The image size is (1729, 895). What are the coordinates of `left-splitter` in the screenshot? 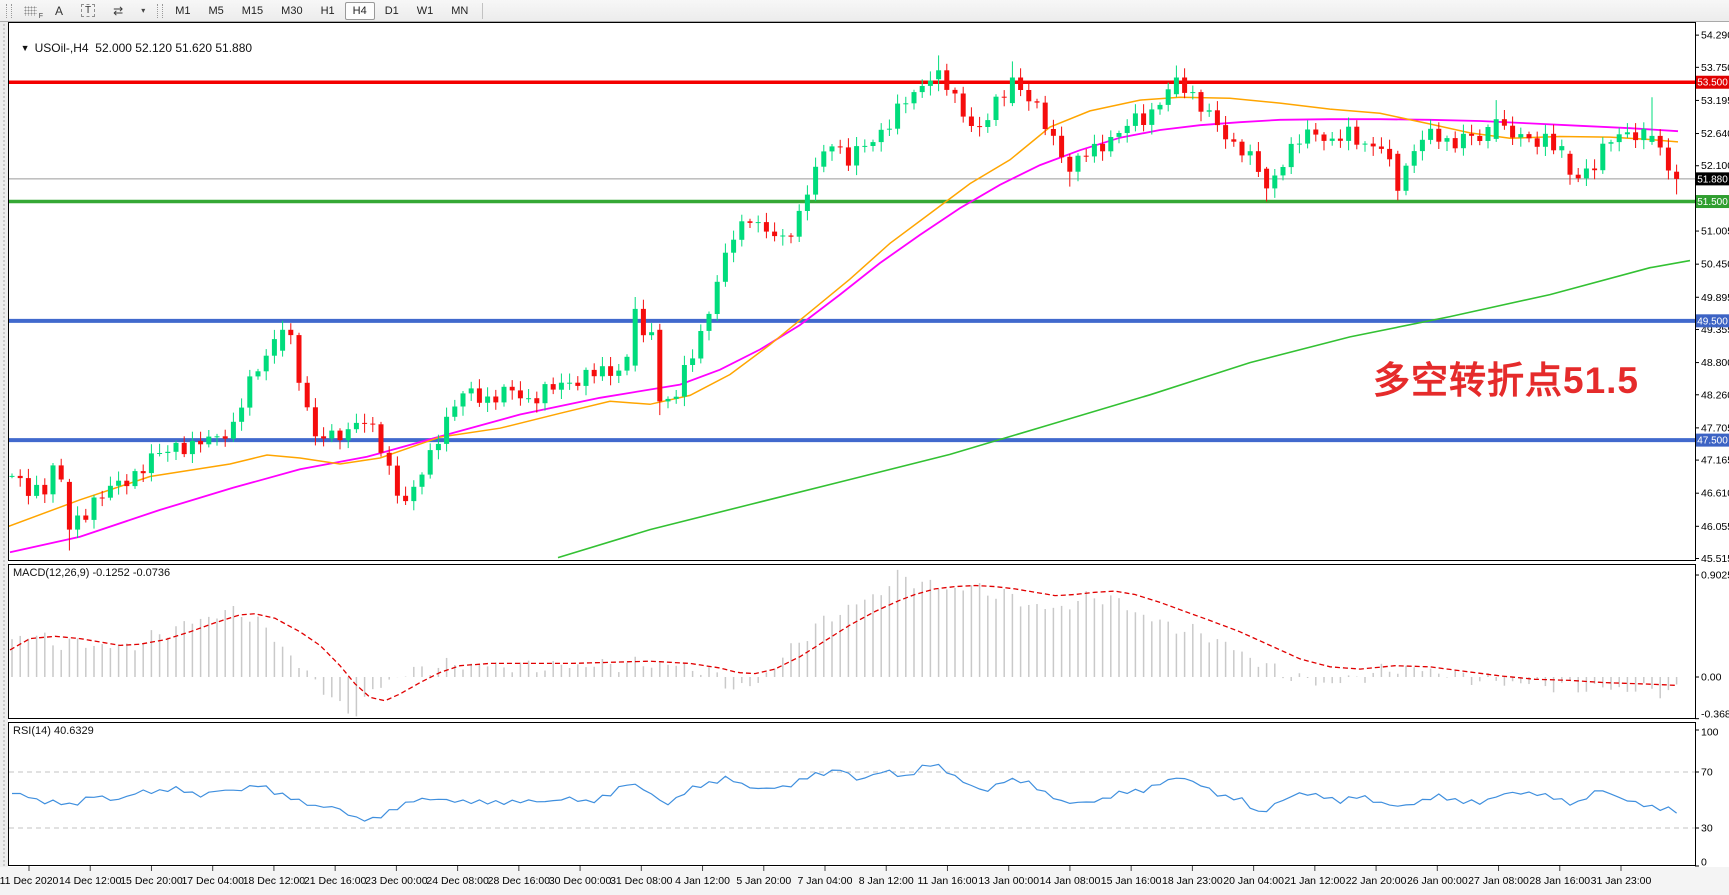 It's located at (4, 444).